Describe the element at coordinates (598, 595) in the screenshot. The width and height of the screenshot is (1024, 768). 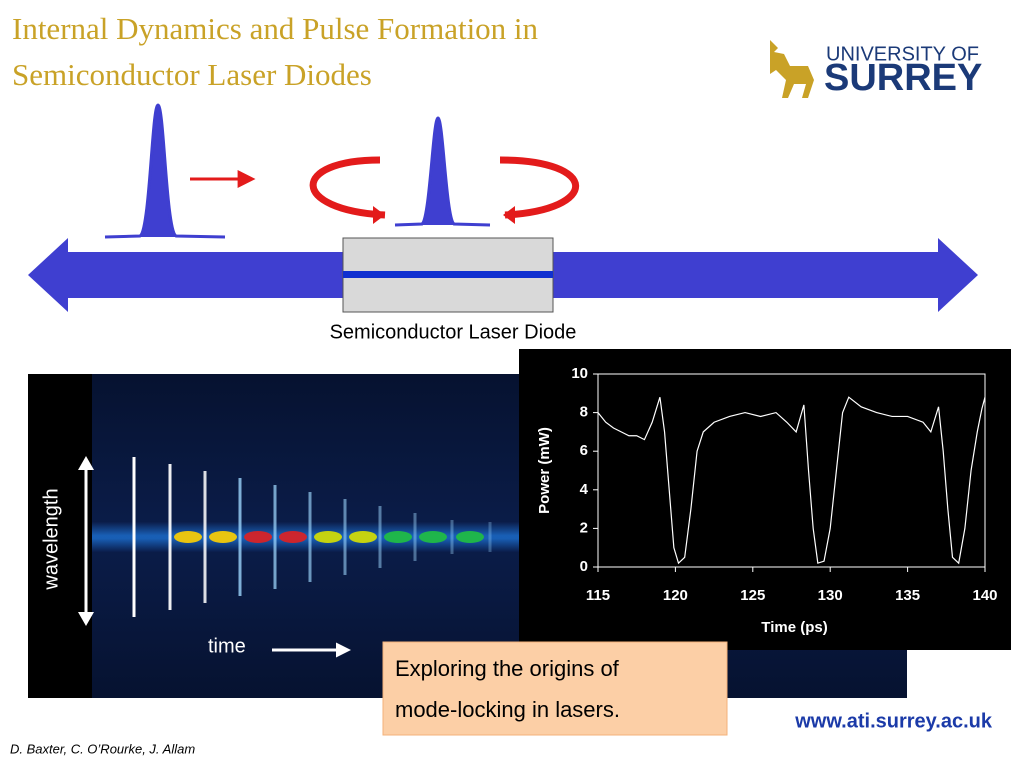
I see `x-tick-label: 115` at that location.